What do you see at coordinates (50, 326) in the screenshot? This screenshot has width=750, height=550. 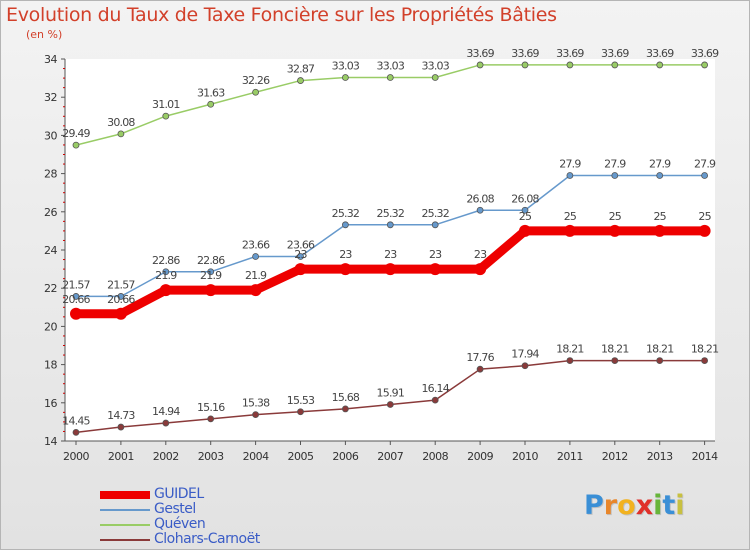 I see `y-tick-label: 20` at bounding box center [50, 326].